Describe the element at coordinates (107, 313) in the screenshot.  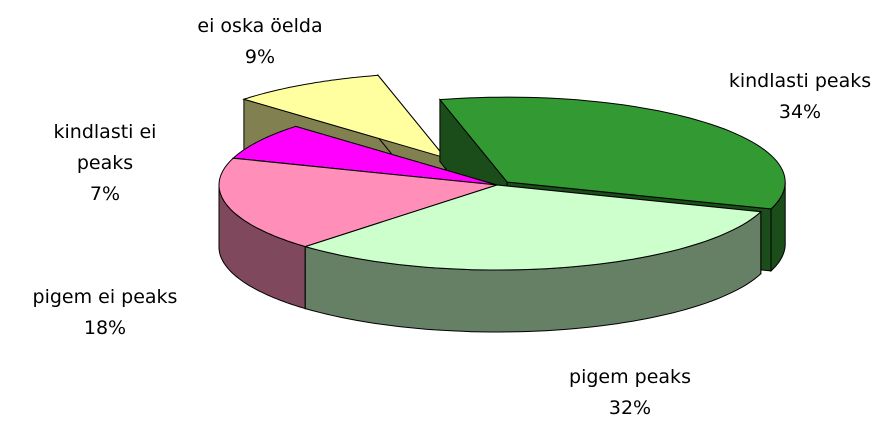
I see `data-label: pigem ei peaks 18%` at that location.